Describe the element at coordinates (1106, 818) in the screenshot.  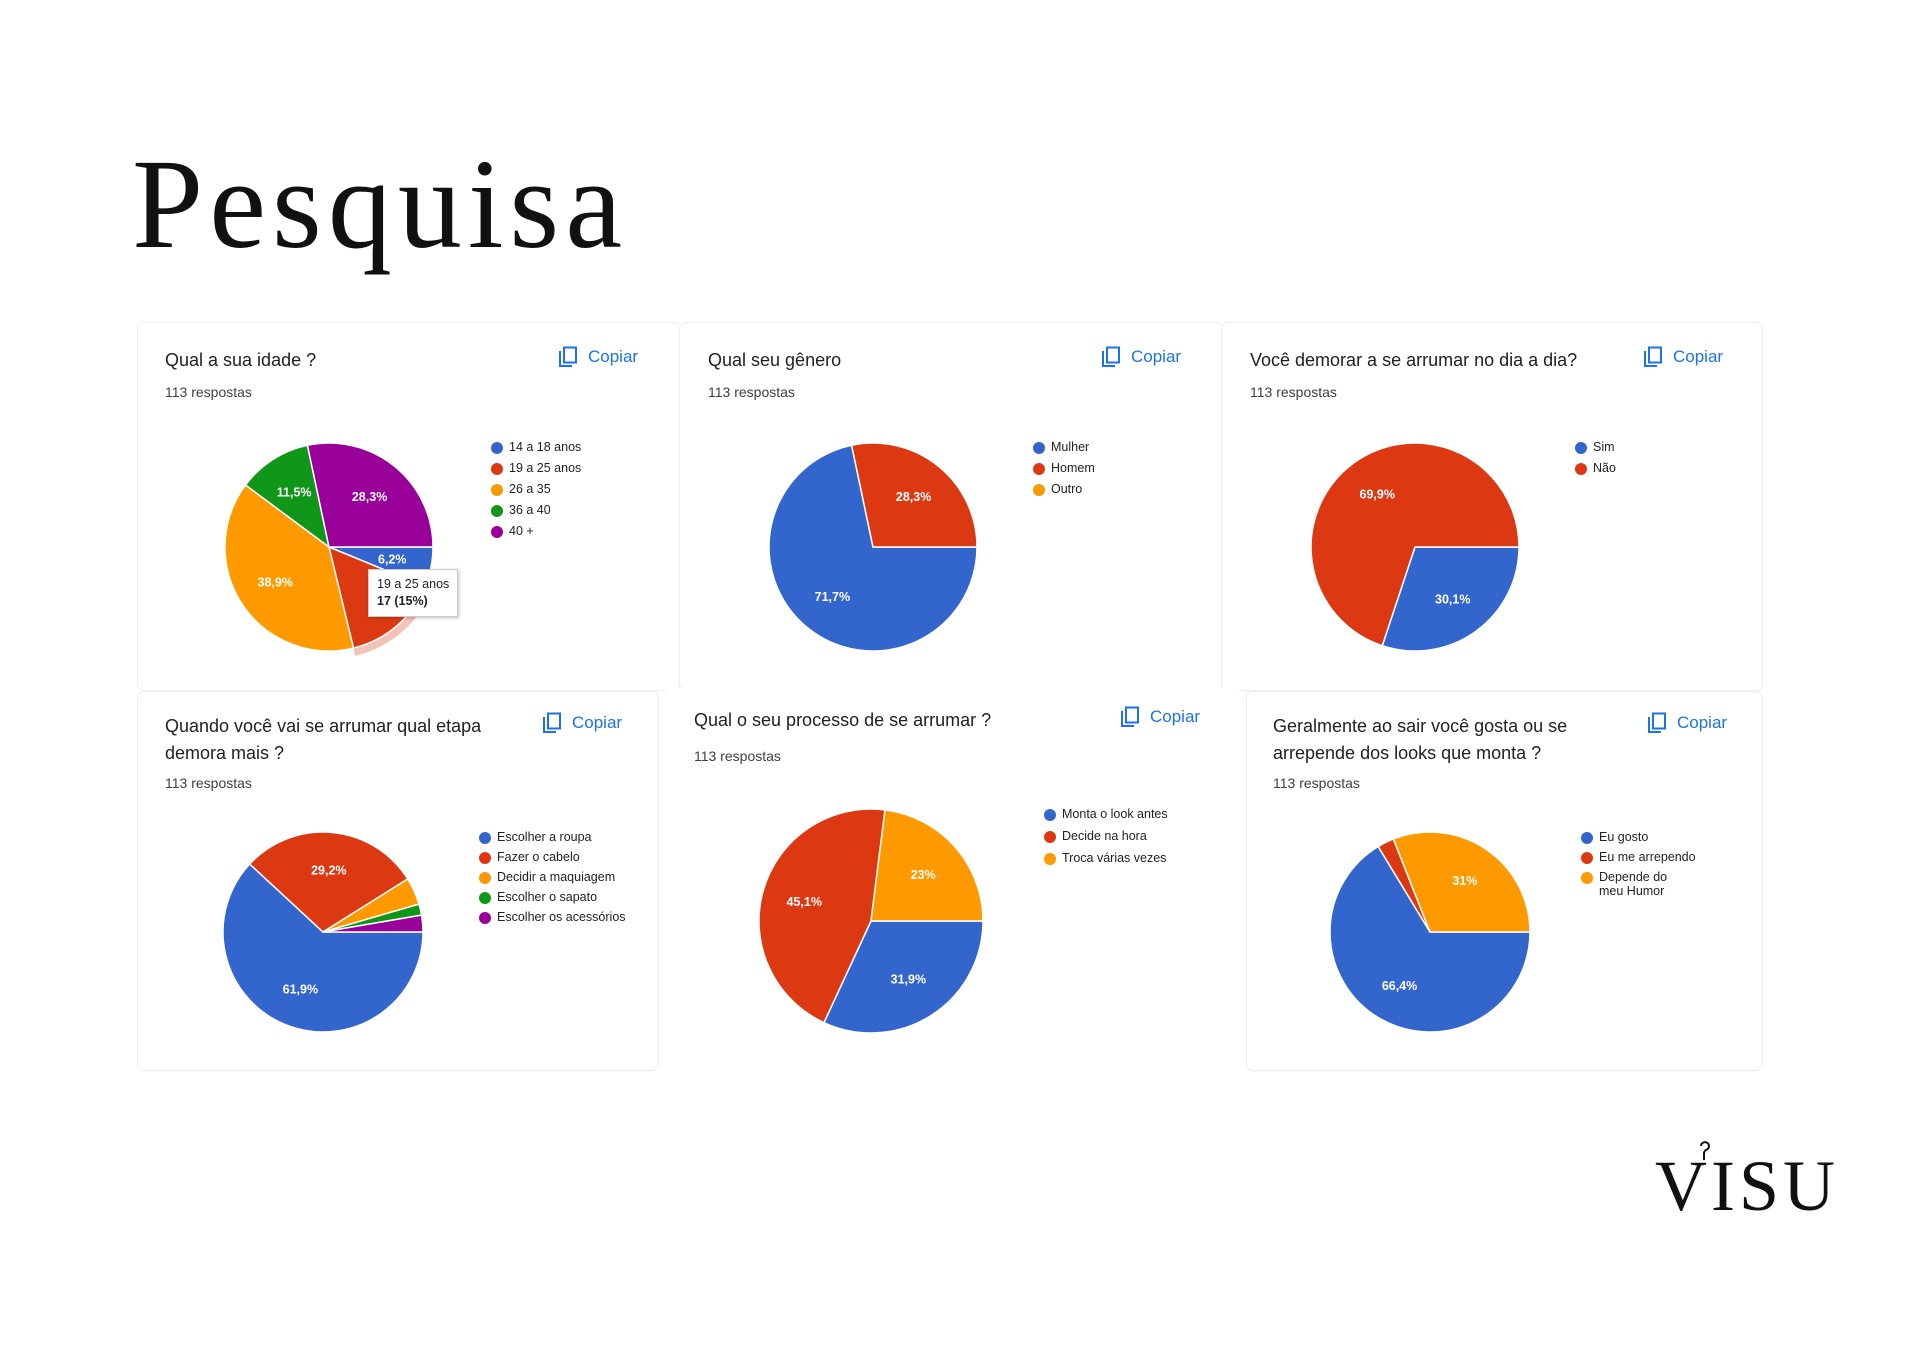
I see `legend-item: Monta o look antes` at that location.